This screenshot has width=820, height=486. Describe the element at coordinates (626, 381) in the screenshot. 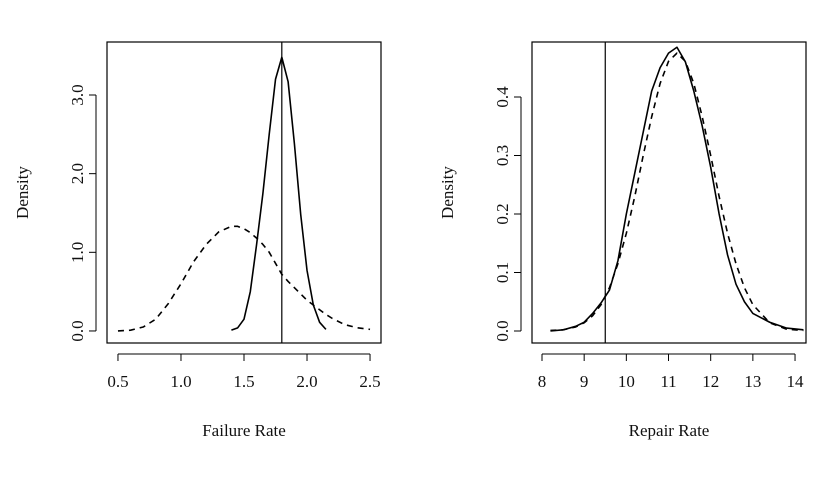

I see `x-tick-label: 10` at that location.